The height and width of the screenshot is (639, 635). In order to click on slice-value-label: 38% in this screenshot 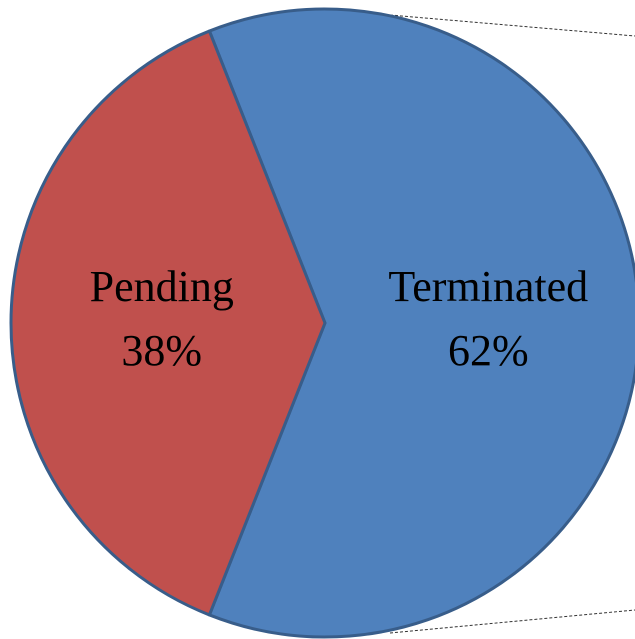, I will do `click(161, 350)`.